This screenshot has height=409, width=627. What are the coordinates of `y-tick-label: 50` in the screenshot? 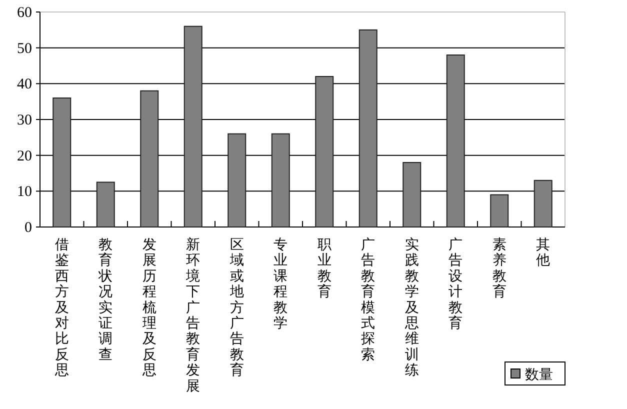 It's located at (24, 48).